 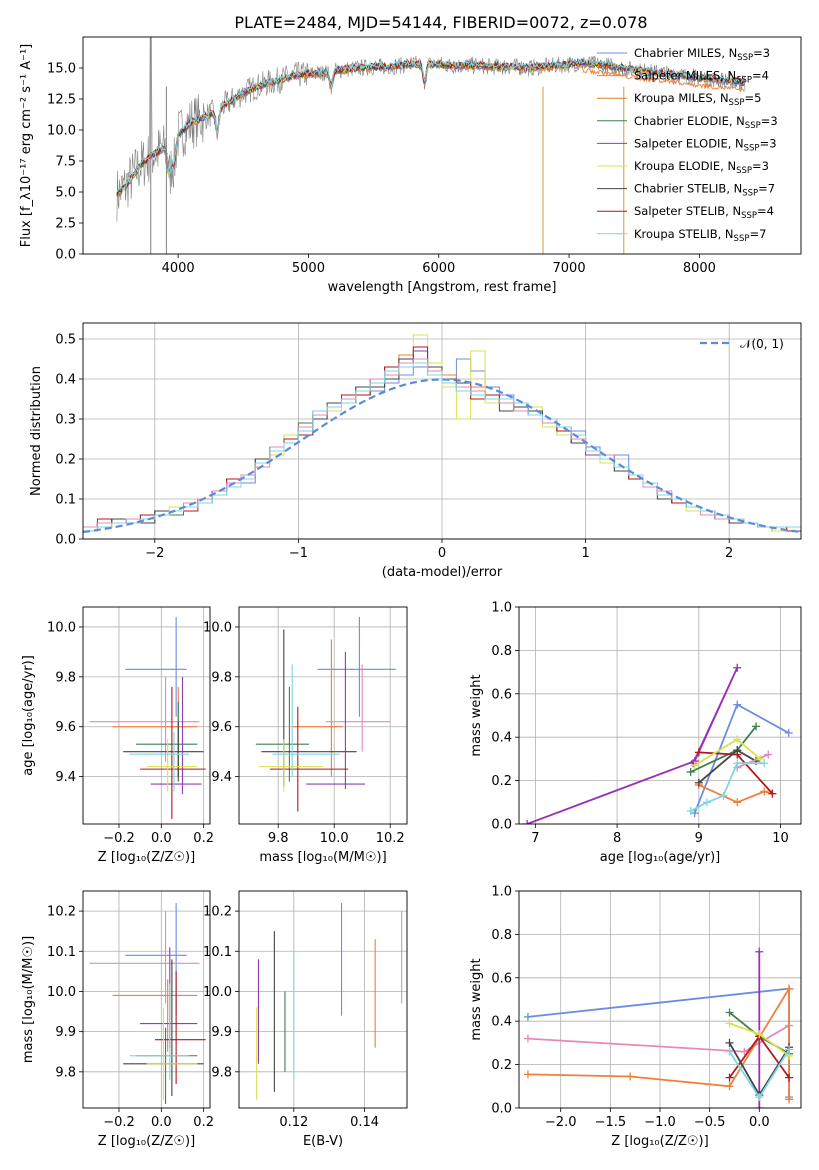 What do you see at coordinates (61, 912) in the screenshot?
I see `y-tick-label: 10.2` at bounding box center [61, 912].